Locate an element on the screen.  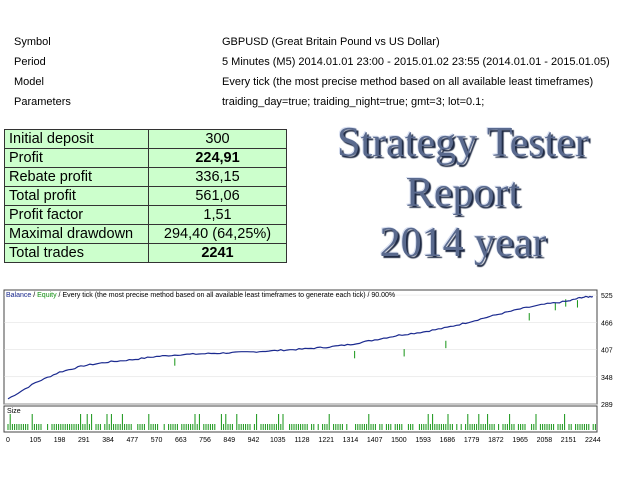
summary-label: Total profit is located at coordinates (76, 196).